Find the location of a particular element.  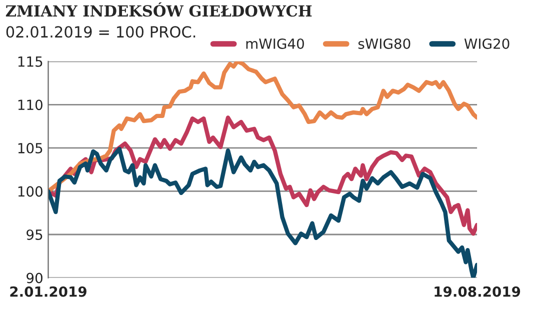

y-tick-label: 100 is located at coordinates (30, 191).